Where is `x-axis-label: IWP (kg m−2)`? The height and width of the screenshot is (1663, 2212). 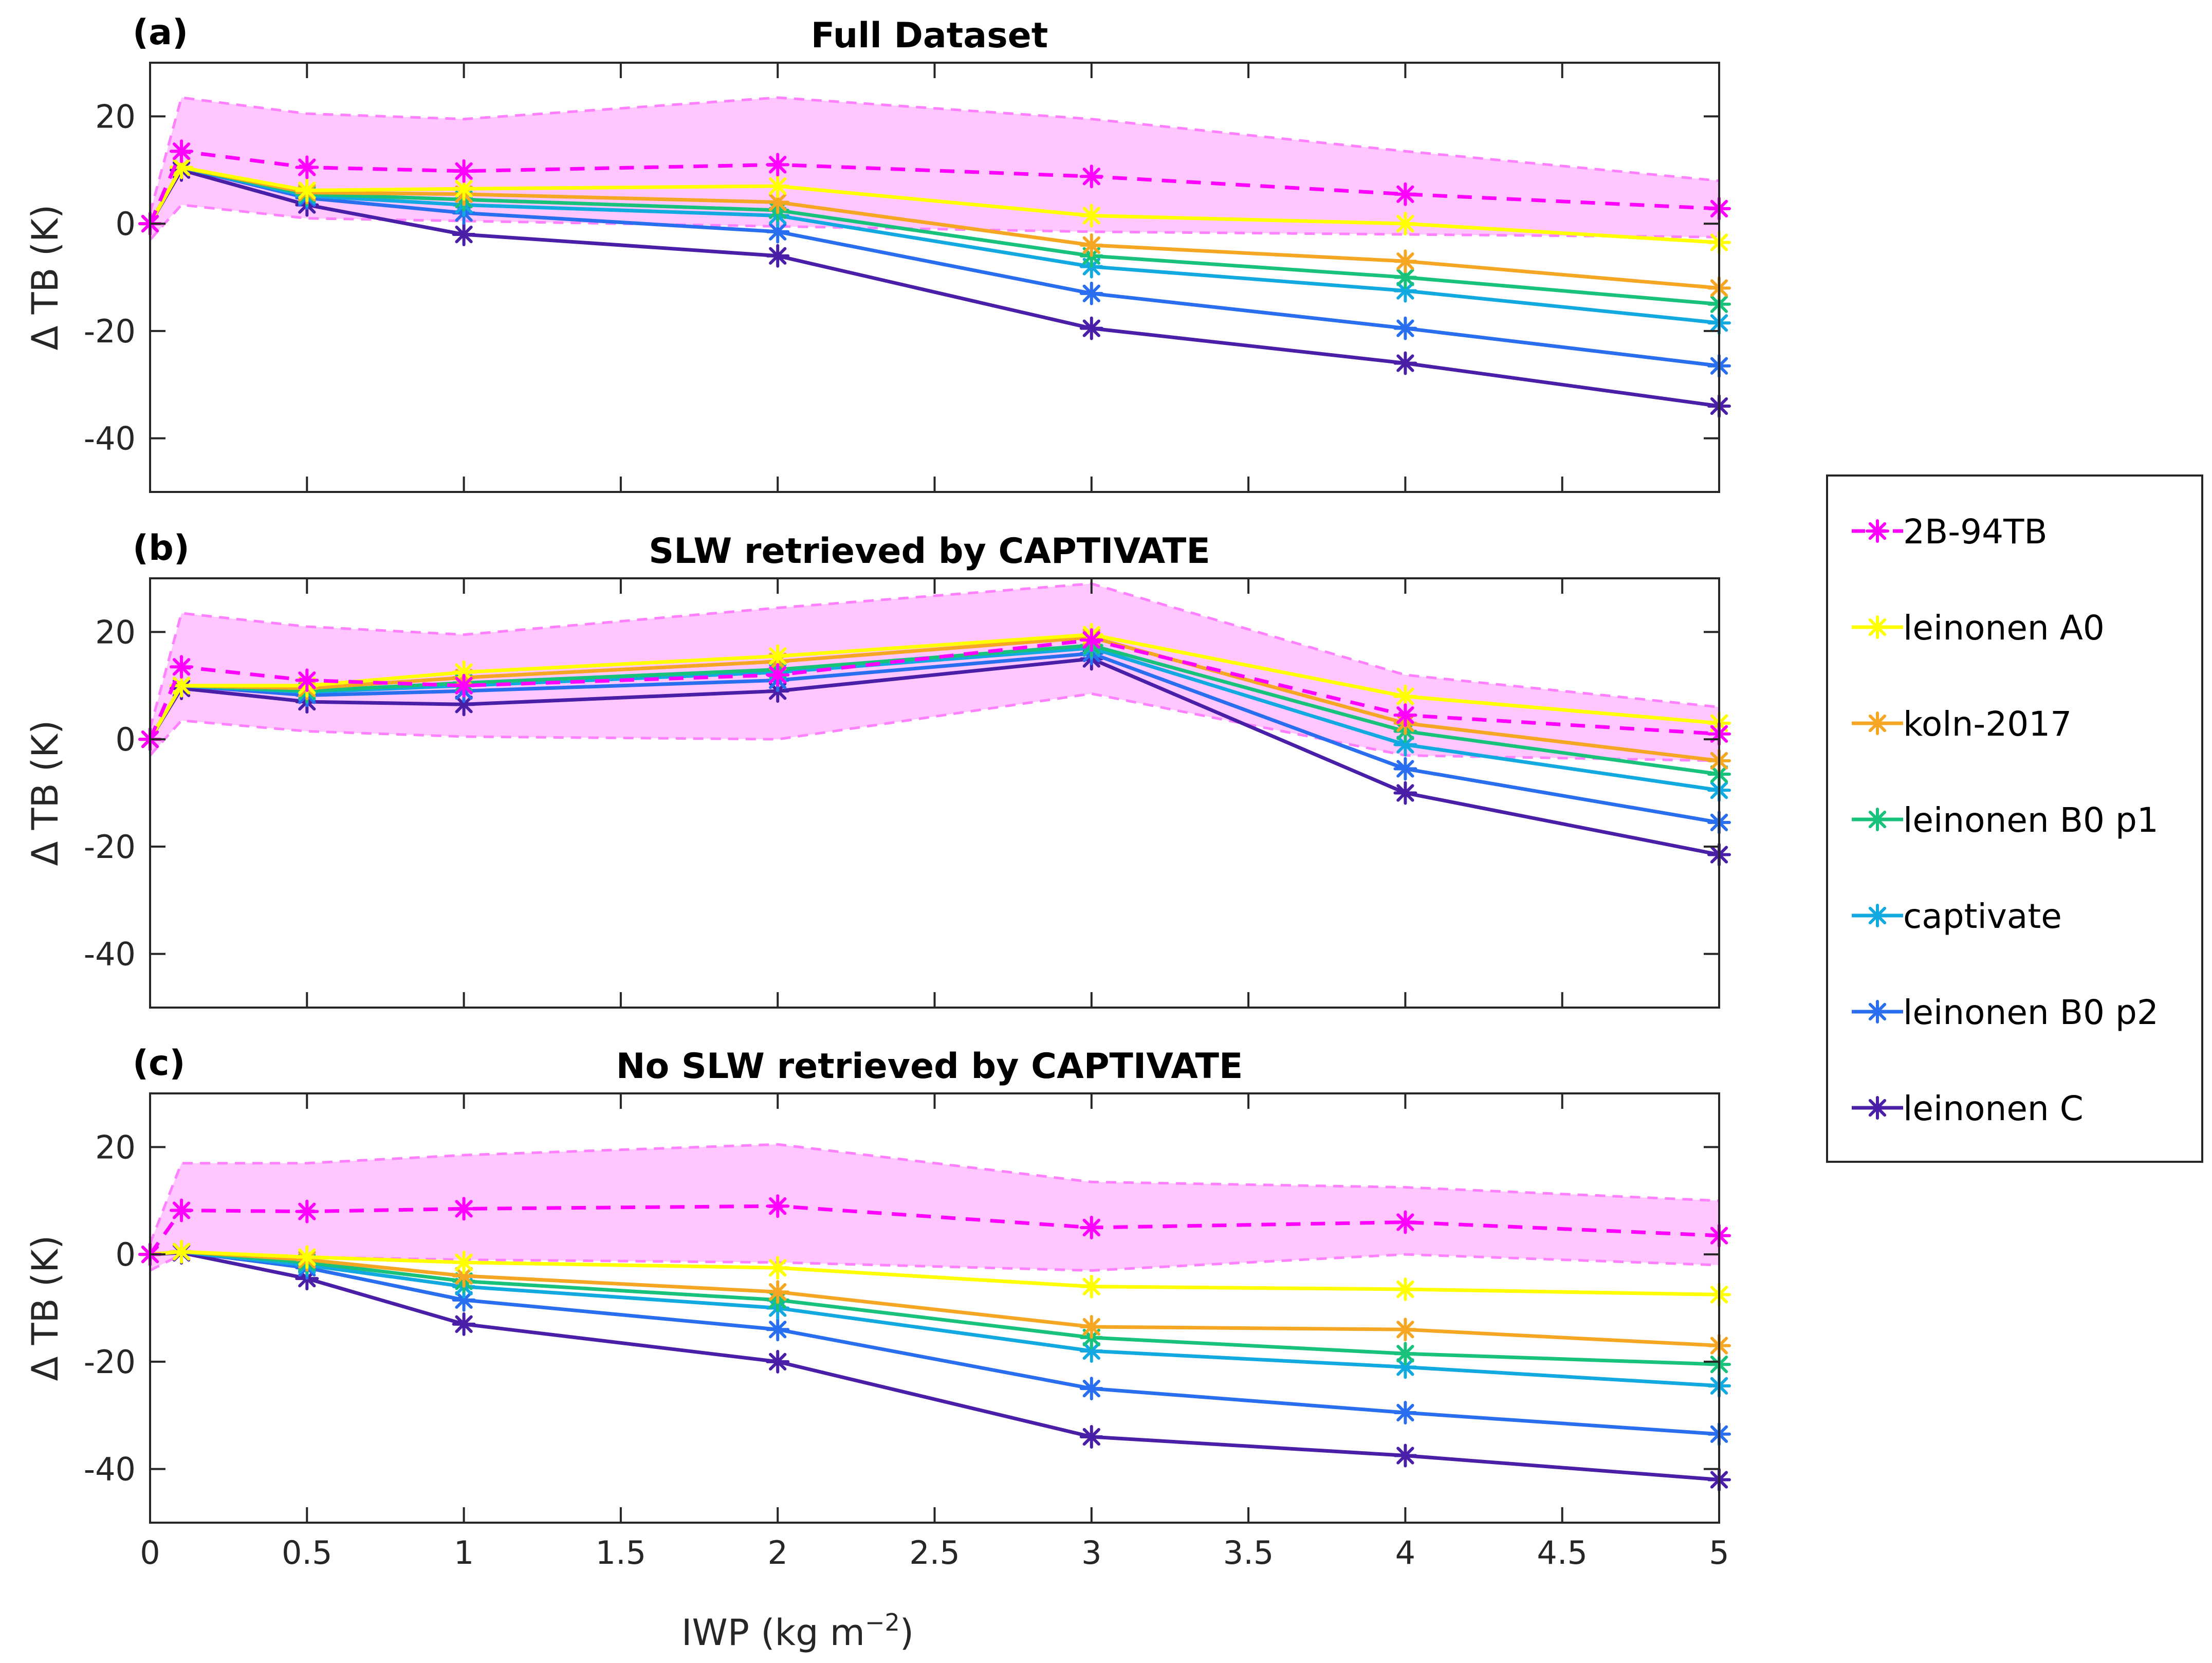 x-axis-label: IWP (kg m−2) is located at coordinates (797, 1631).